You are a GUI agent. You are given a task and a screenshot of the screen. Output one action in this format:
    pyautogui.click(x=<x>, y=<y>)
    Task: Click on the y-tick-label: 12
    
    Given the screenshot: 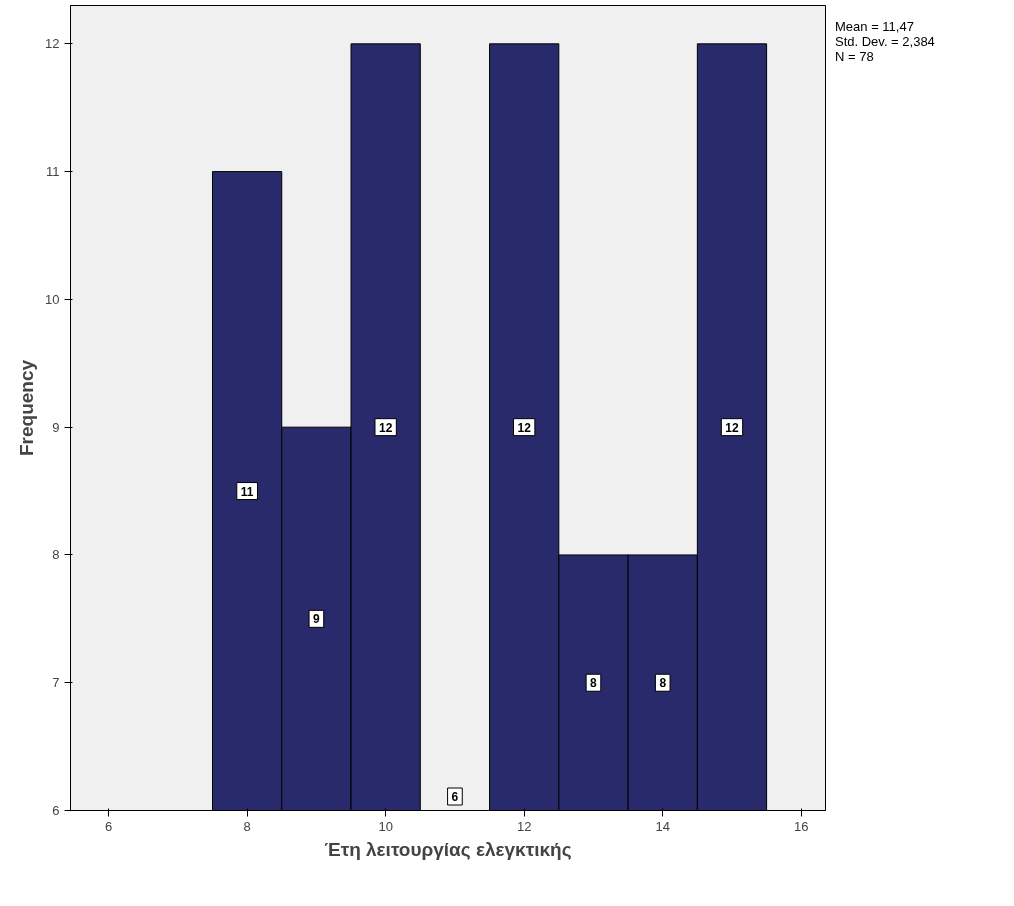 What is the action you would take?
    pyautogui.click(x=52, y=44)
    